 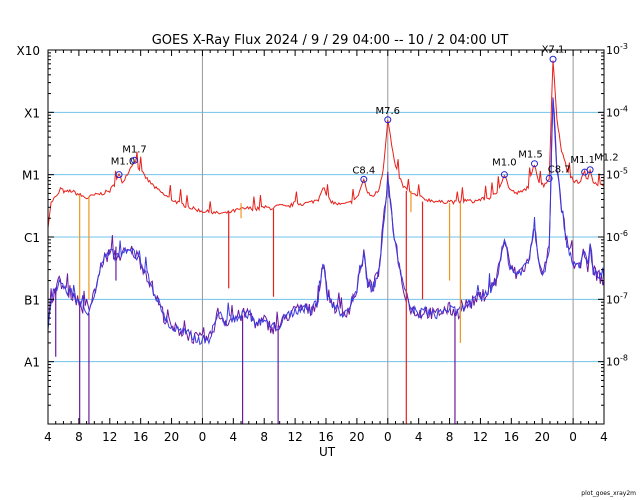 I want to click on y-class-label: X1, so click(x=32, y=113).